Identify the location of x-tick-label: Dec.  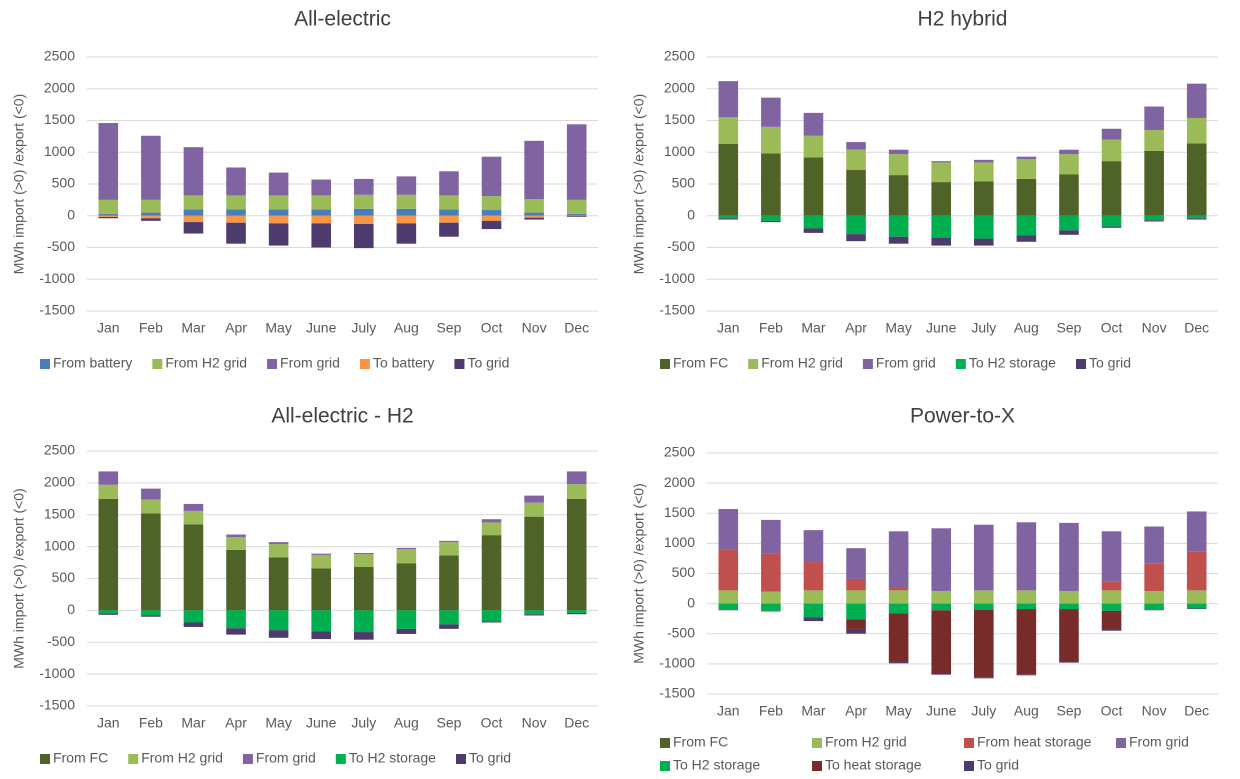
(576, 723).